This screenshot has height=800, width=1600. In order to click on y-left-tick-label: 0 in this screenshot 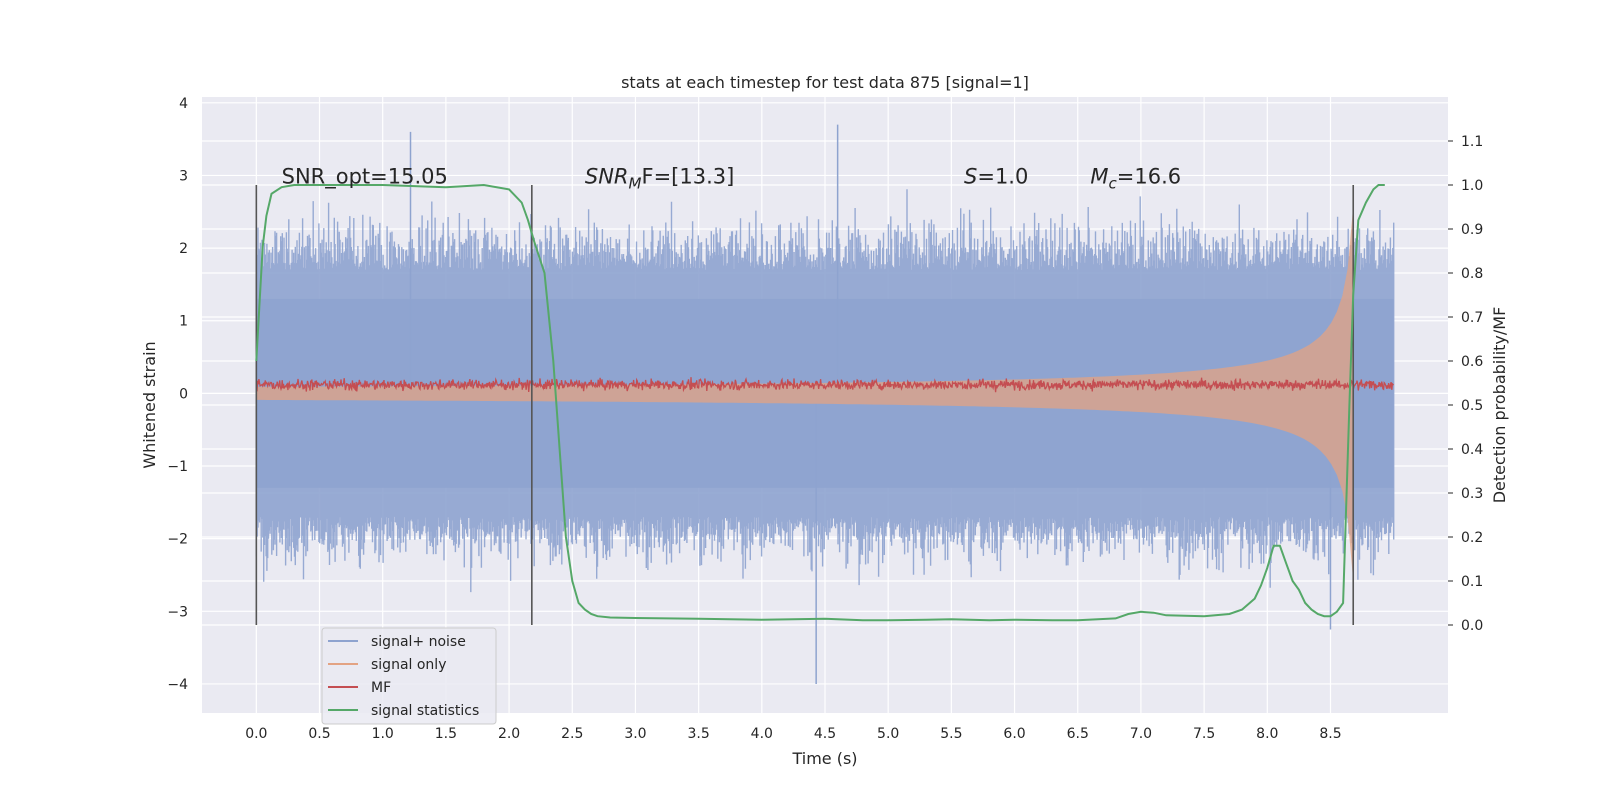, I will do `click(183, 394)`.